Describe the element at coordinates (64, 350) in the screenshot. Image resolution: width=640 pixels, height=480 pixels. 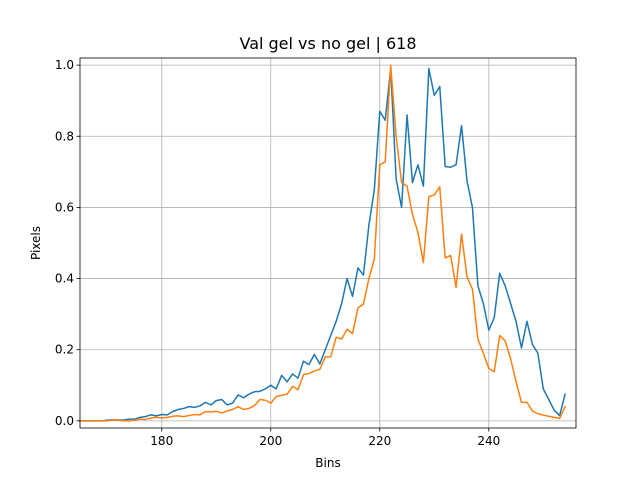
I see `y-tick-label: 0.2` at that location.